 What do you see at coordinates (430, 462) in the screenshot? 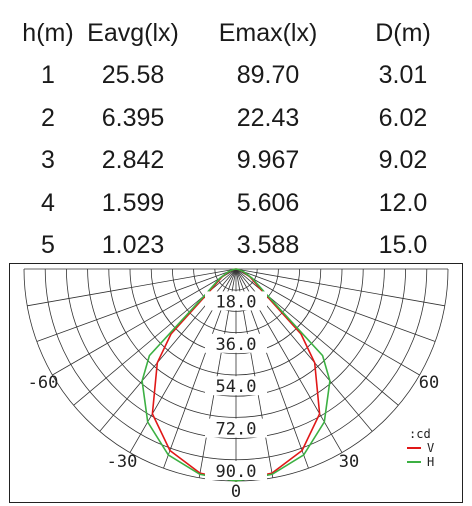
I see `legend-label-H: H` at bounding box center [430, 462].